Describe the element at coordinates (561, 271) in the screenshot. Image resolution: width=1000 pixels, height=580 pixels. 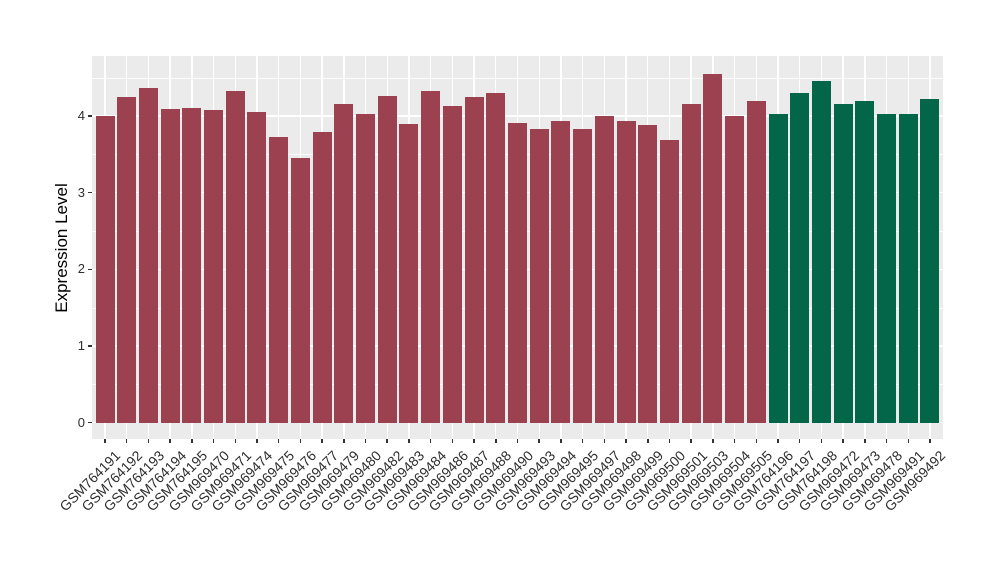
I see `bar-GSM969494` at that location.